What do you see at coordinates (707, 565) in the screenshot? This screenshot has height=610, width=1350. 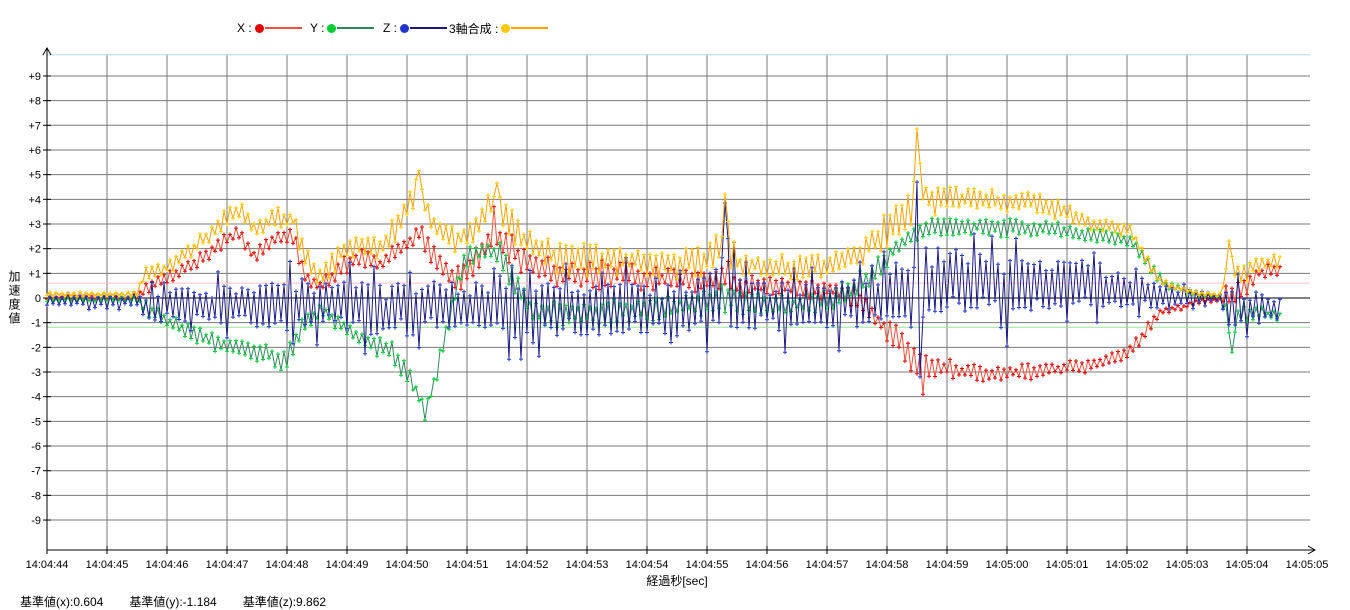 I see `svg-text: 14:04:55` at bounding box center [707, 565].